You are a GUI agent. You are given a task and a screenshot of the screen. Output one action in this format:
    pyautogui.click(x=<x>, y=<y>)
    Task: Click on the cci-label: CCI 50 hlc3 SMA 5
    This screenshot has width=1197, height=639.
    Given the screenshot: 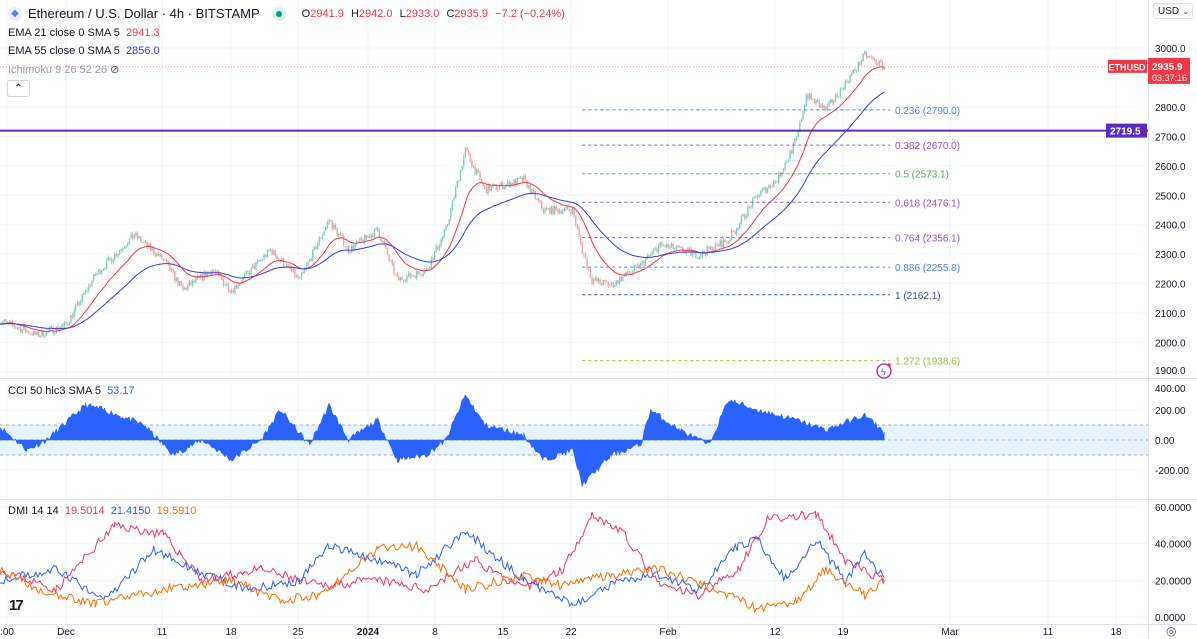 What is the action you would take?
    pyautogui.click(x=54, y=391)
    